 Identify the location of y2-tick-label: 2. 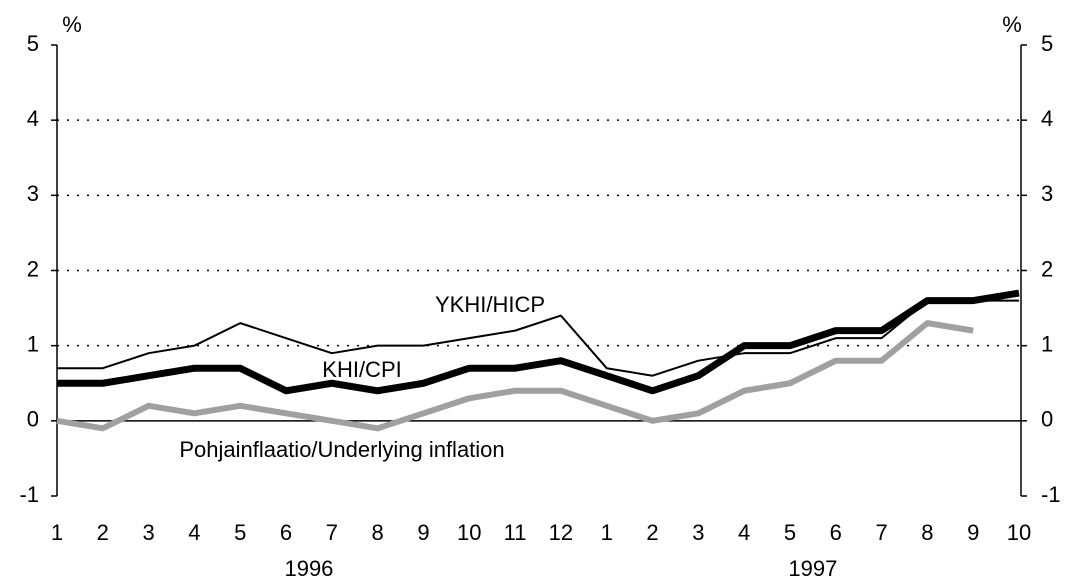
(1047, 268).